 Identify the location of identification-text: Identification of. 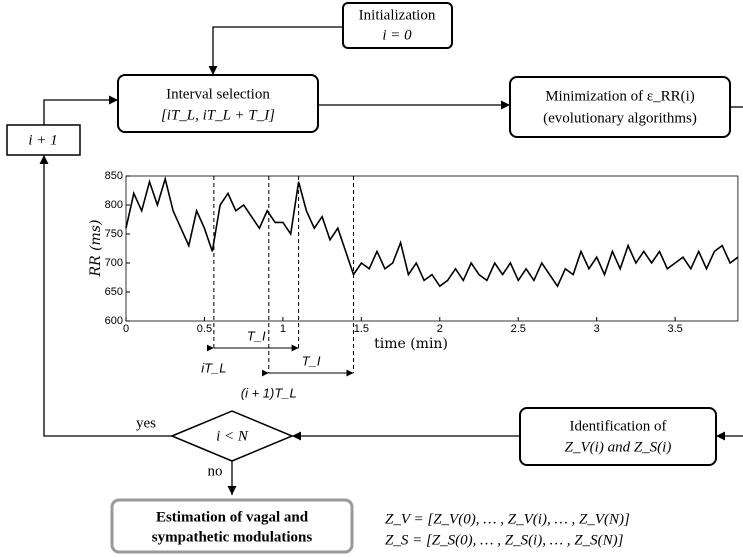
(617, 426).